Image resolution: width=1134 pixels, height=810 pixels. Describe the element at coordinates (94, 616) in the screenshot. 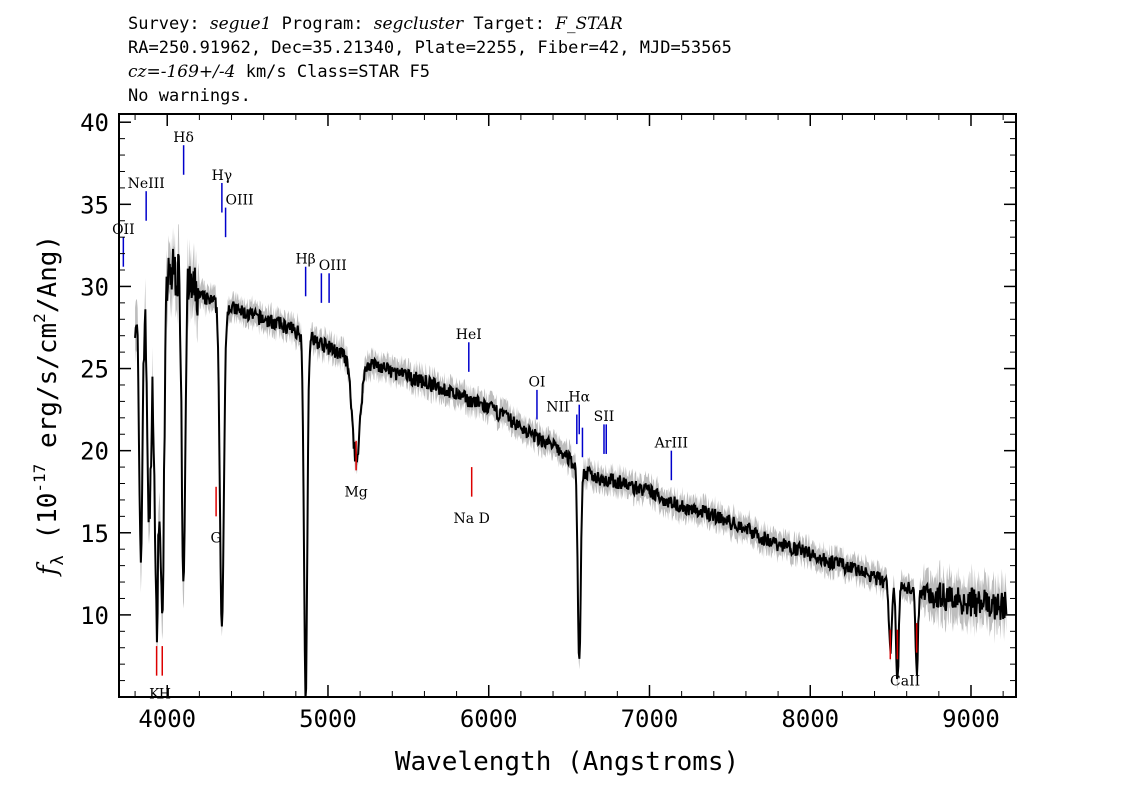

I see `y-tick-label: 10` at that location.